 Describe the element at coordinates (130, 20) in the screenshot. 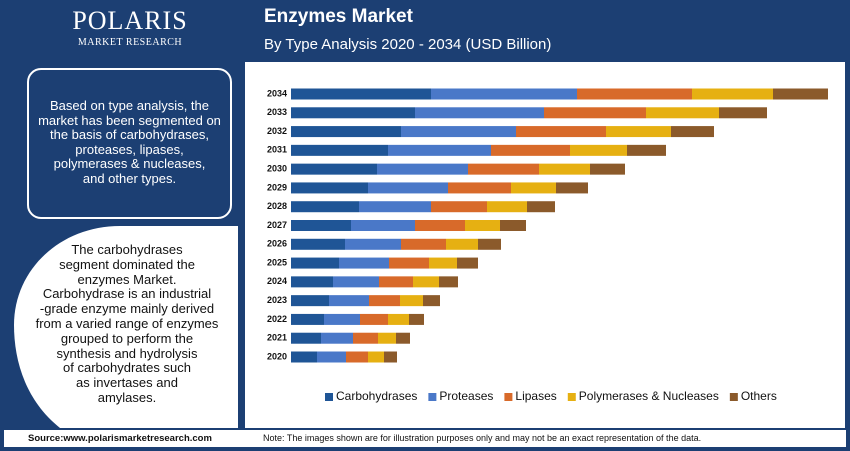

I see `logo-name: POLARIS` at that location.